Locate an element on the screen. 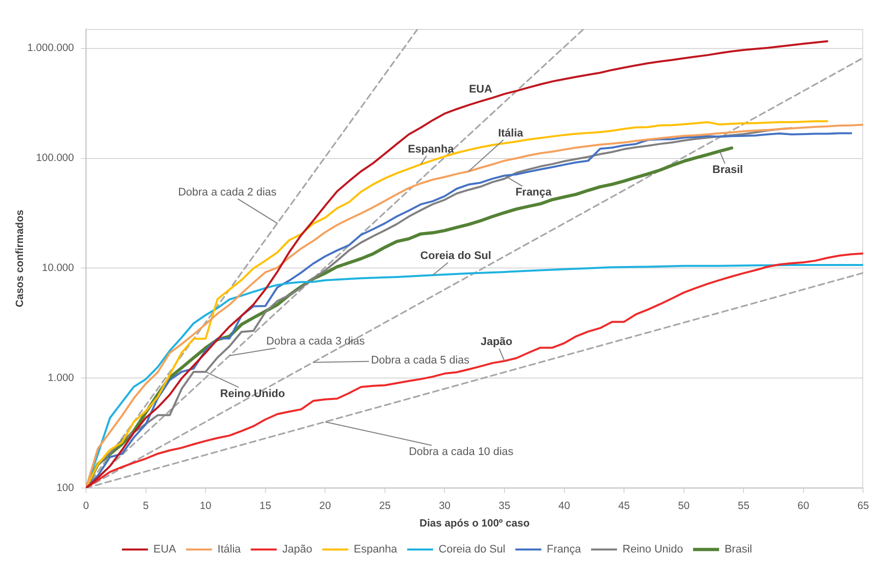 Image resolution: width=876 pixels, height=565 pixels. annotation: Espanha is located at coordinates (431, 149).